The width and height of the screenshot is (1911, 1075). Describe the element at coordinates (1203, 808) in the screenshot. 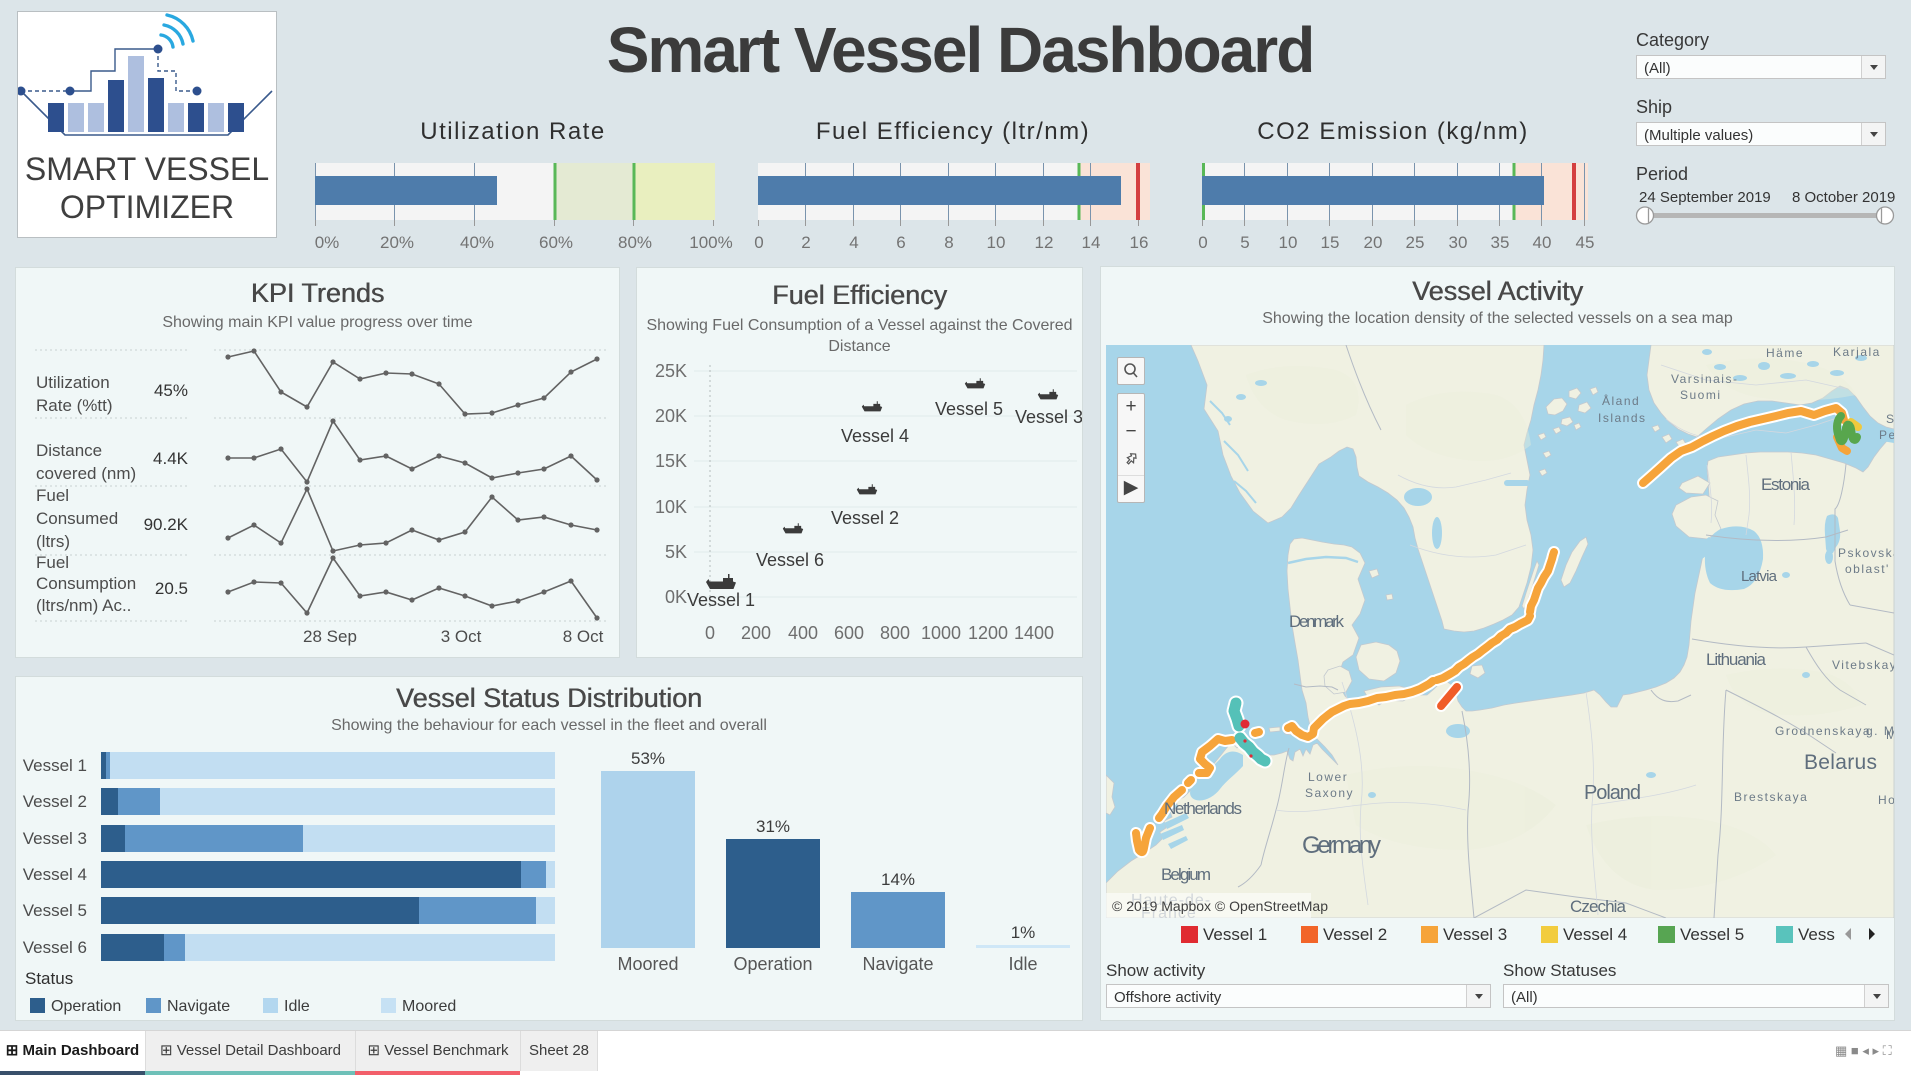

I see `svg-text: Netherlands` at that location.